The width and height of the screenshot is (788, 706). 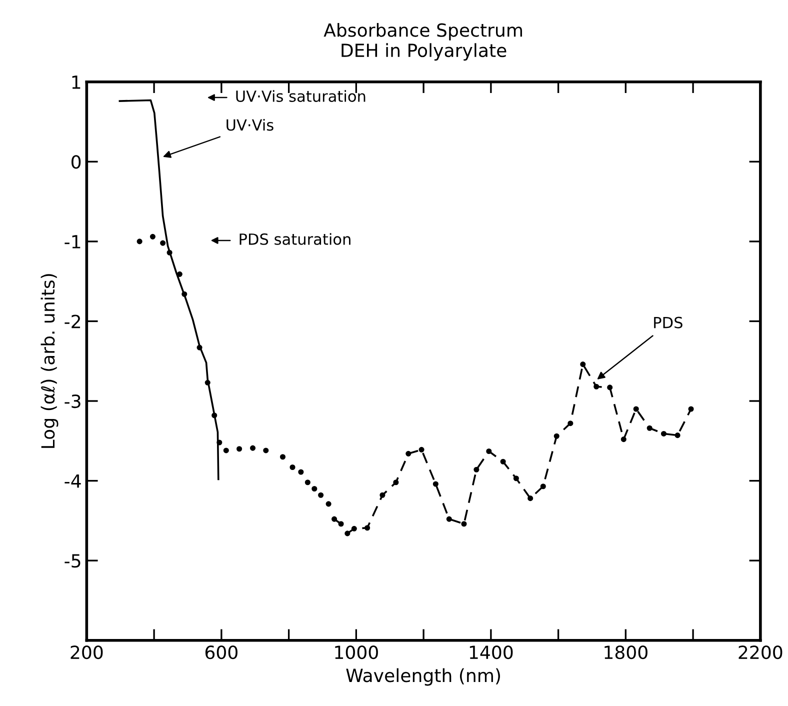 I want to click on y-tick-label: 1, so click(x=76, y=82).